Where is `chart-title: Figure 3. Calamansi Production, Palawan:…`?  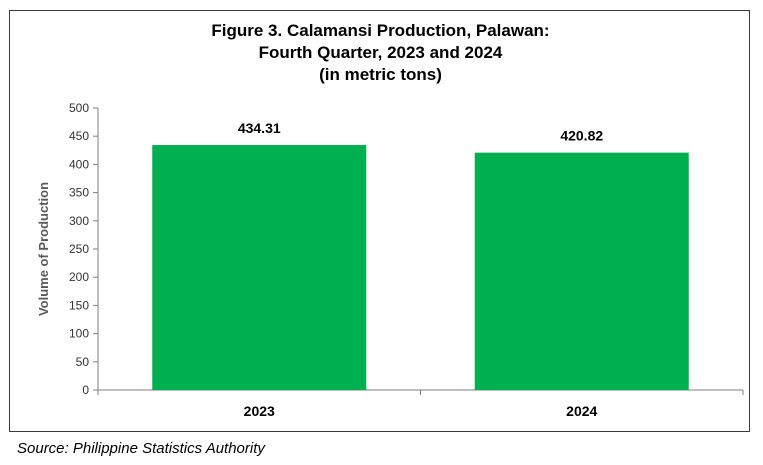 chart-title: Figure 3. Calamansi Production, Palawan:… is located at coordinates (380, 53).